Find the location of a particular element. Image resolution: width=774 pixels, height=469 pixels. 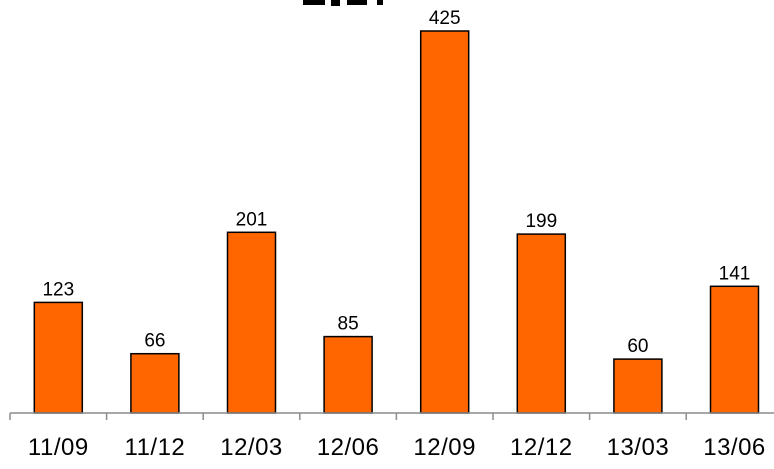

x-tick-labels: 11/09 11/12 12/03 12/06 12/09 12/12 13/03 13/06 is located at coordinates (397, 447).